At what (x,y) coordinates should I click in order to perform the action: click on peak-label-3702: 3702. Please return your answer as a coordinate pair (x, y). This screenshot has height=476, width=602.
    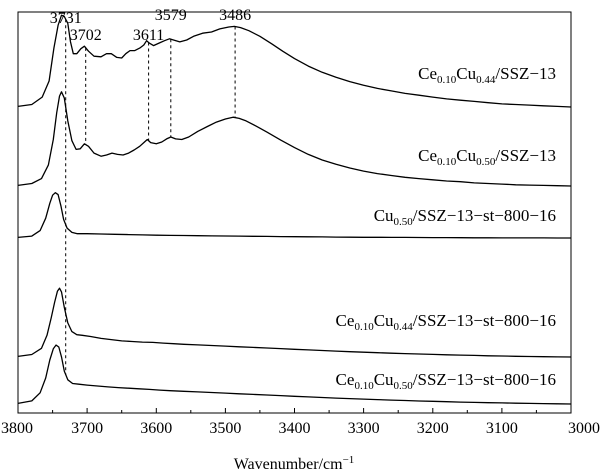
    Looking at the image, I should click on (86, 35).